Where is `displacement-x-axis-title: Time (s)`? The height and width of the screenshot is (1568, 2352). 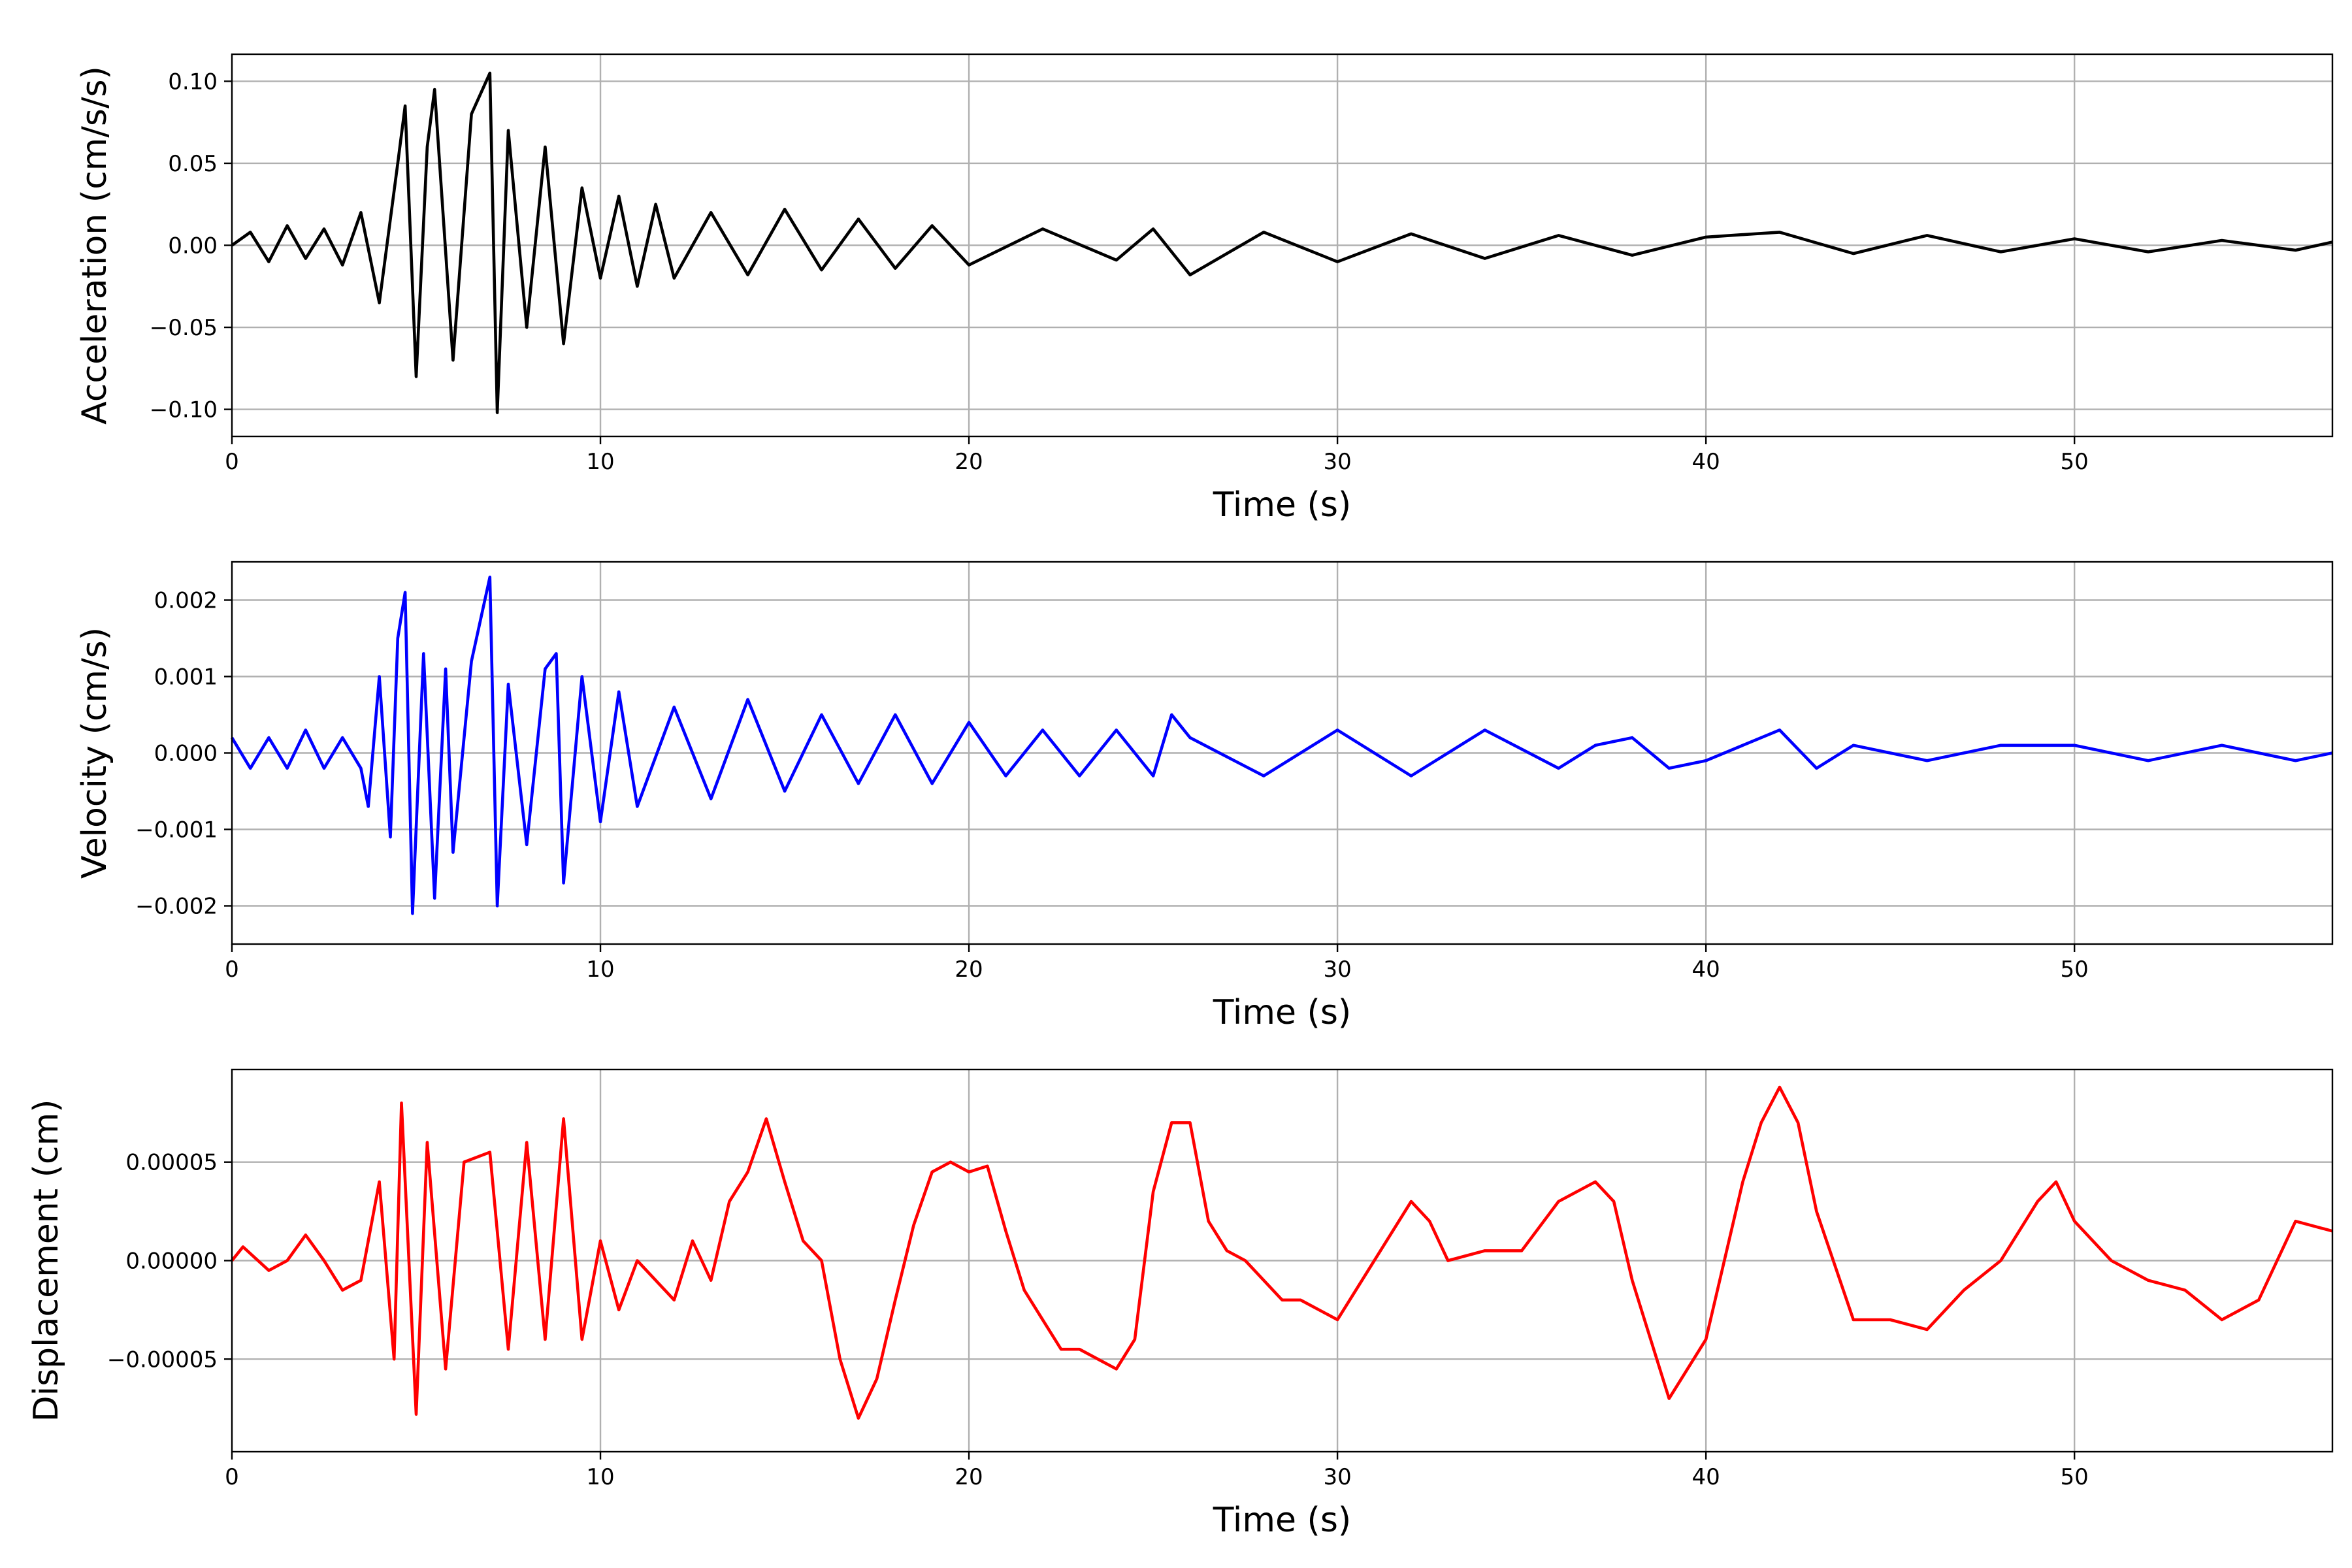 displacement-x-axis-title: Time (s) is located at coordinates (1282, 1520).